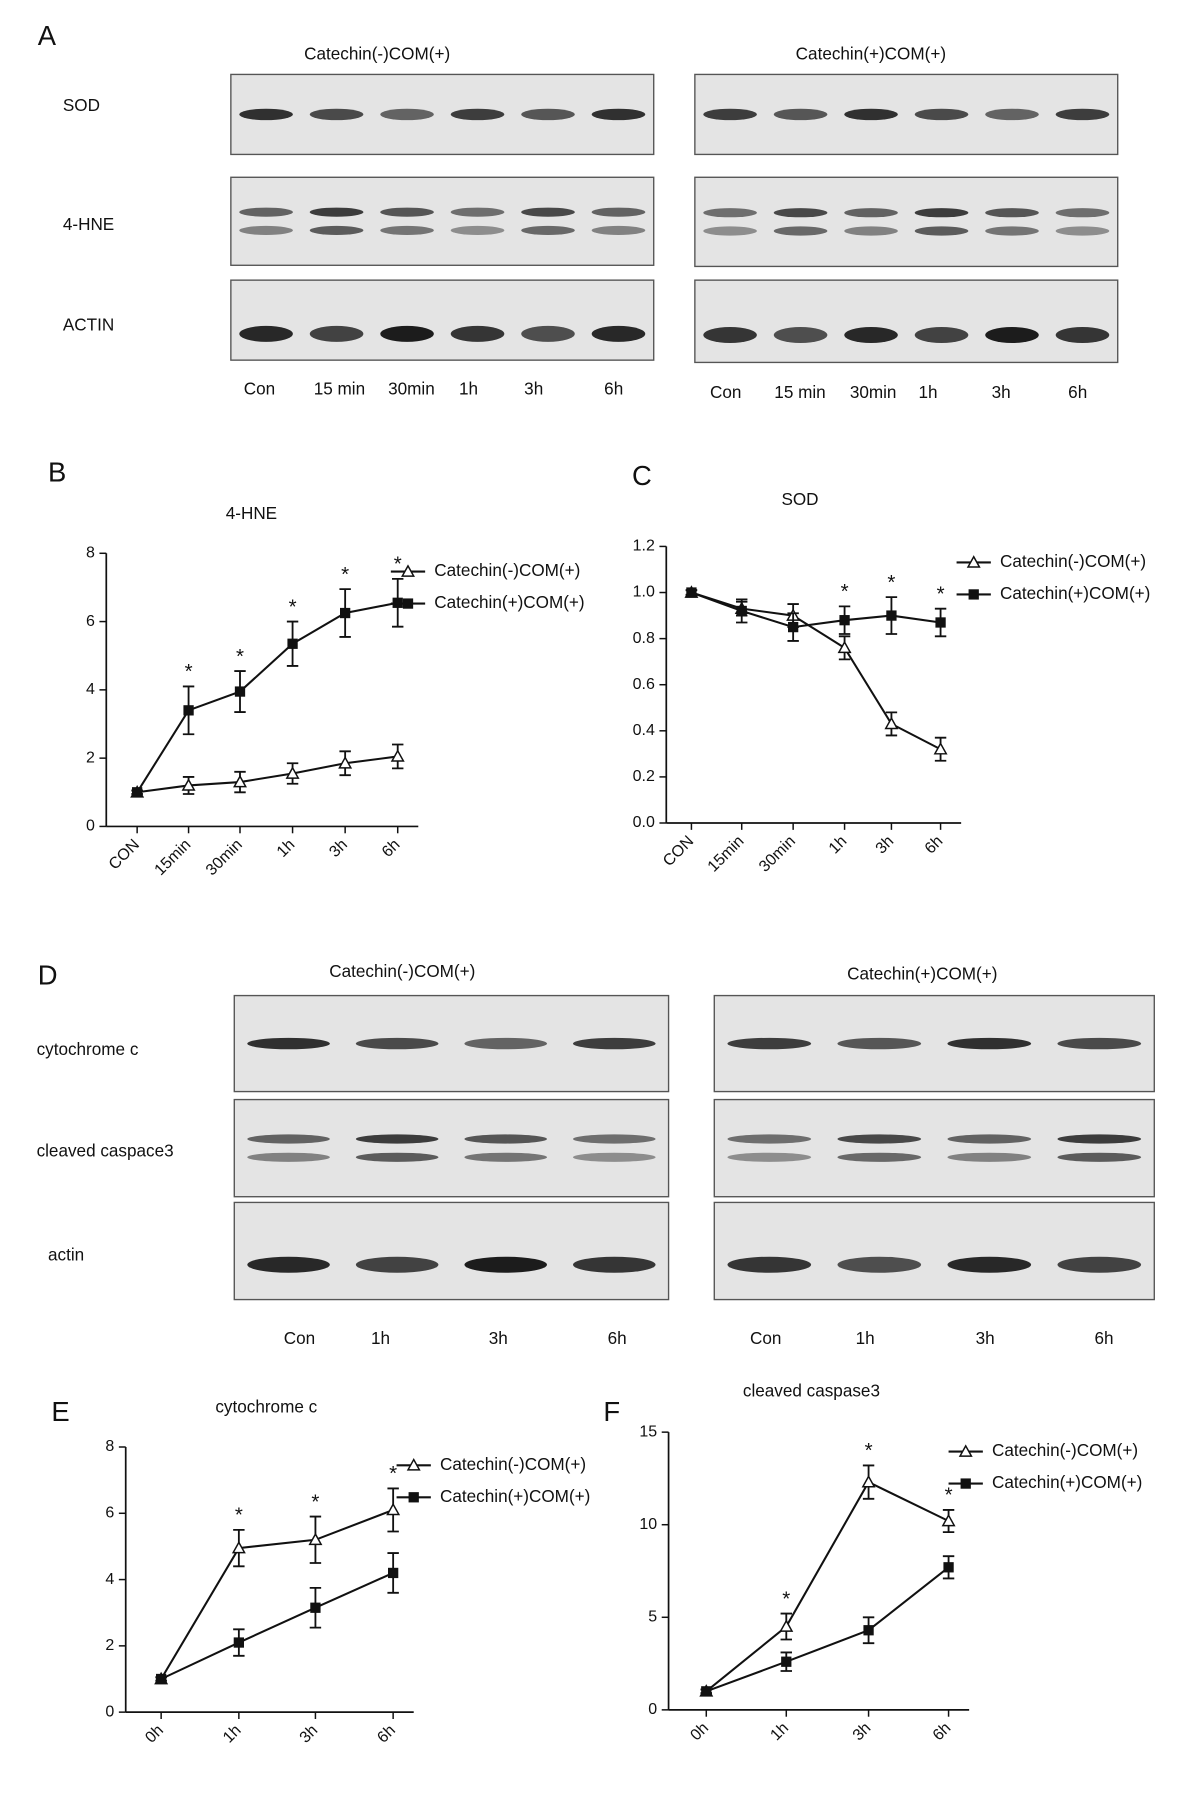 This screenshot has height=1798, width=1200. What do you see at coordinates (644, 730) in the screenshot?
I see `y-tick-label: 0.4` at bounding box center [644, 730].